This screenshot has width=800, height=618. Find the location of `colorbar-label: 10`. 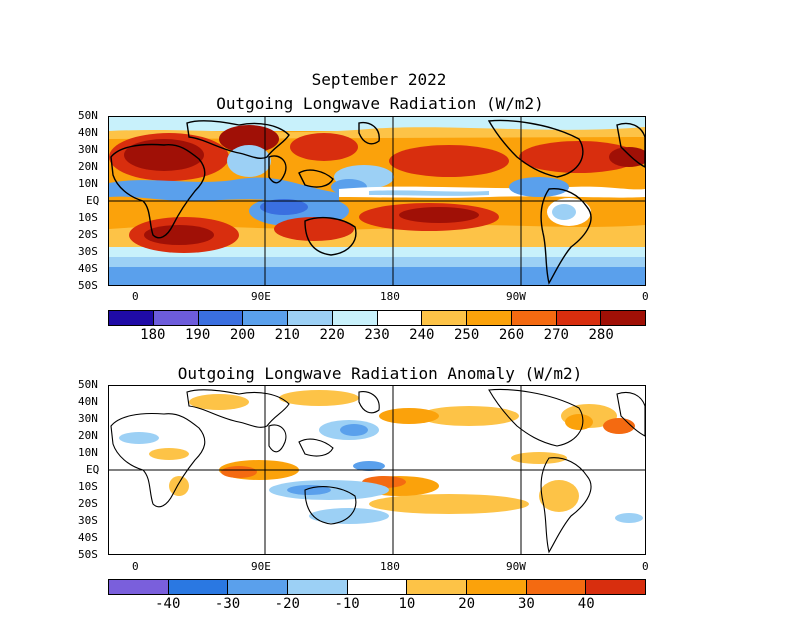

colorbar-label: 10 is located at coordinates (407, 604).